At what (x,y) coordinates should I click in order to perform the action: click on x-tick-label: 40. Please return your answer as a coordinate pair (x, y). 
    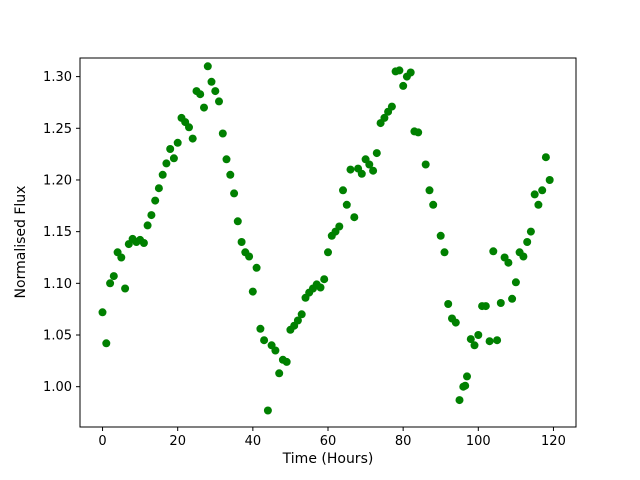
    Looking at the image, I should click on (253, 441).